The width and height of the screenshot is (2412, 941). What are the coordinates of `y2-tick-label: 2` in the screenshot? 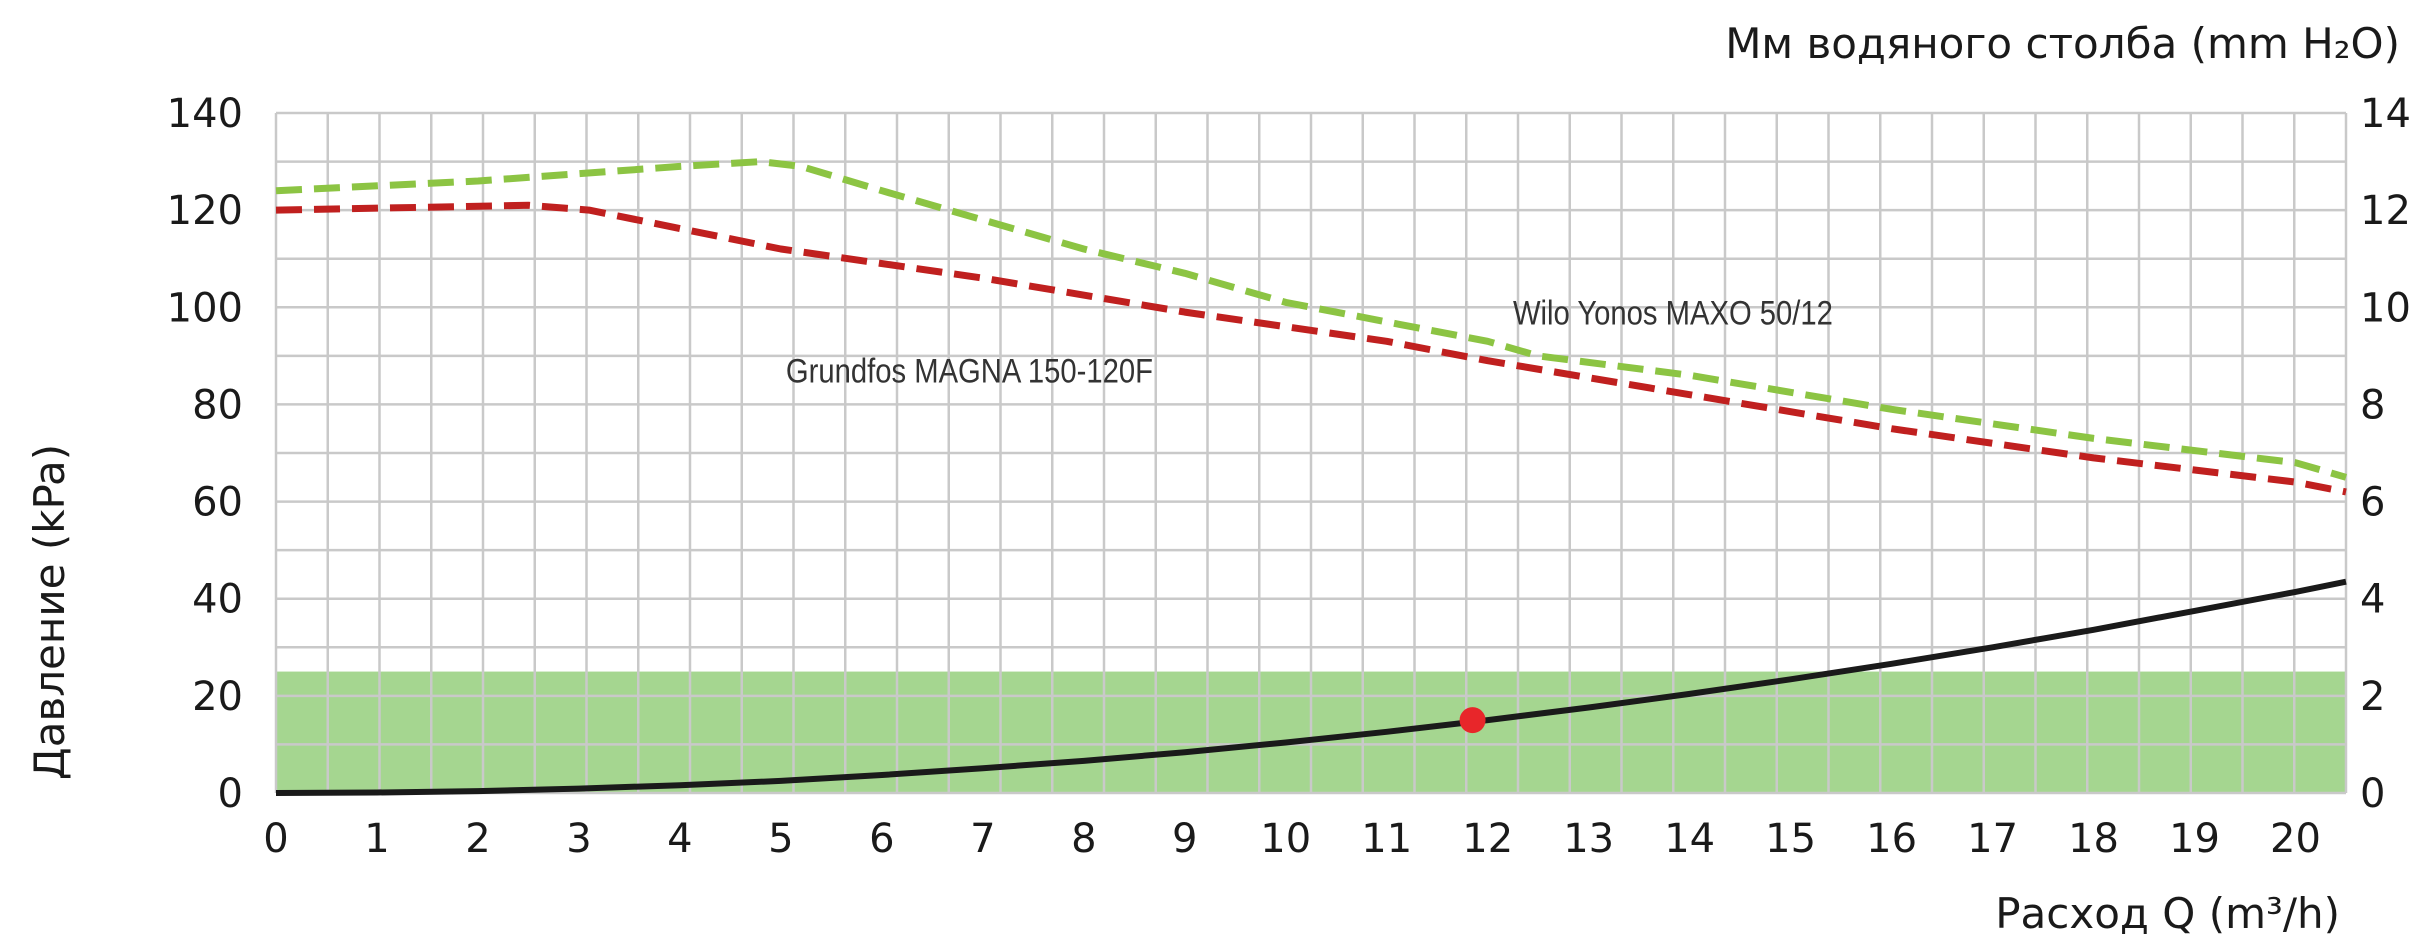 It's located at (2372, 697).